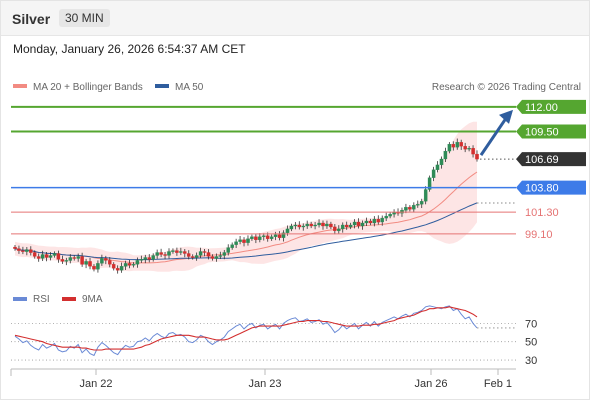  What do you see at coordinates (20, 299) in the screenshot?
I see `rsi-legend-swatch` at bounding box center [20, 299].